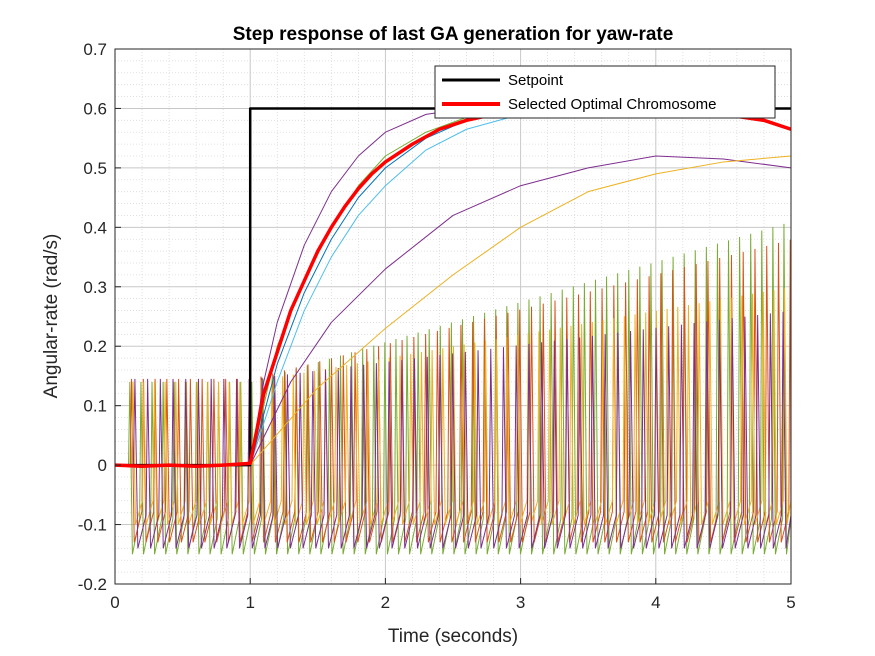 Image resolution: width=875 pixels, height=656 pixels. Describe the element at coordinates (249, 602) in the screenshot. I see `x-tick-label: 1` at that location.